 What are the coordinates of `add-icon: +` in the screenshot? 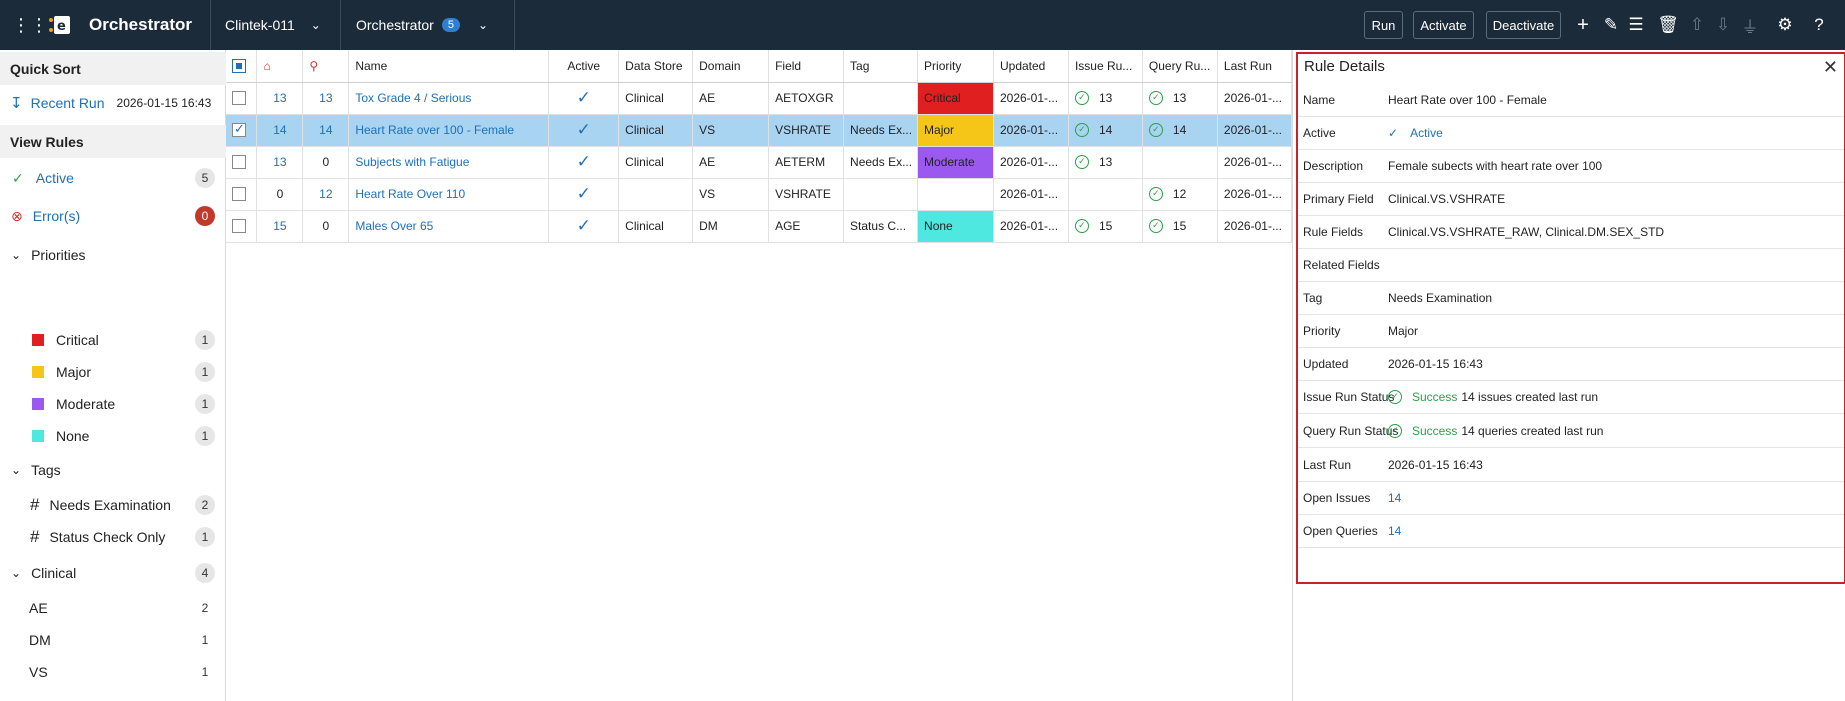 It's located at (1583, 24).